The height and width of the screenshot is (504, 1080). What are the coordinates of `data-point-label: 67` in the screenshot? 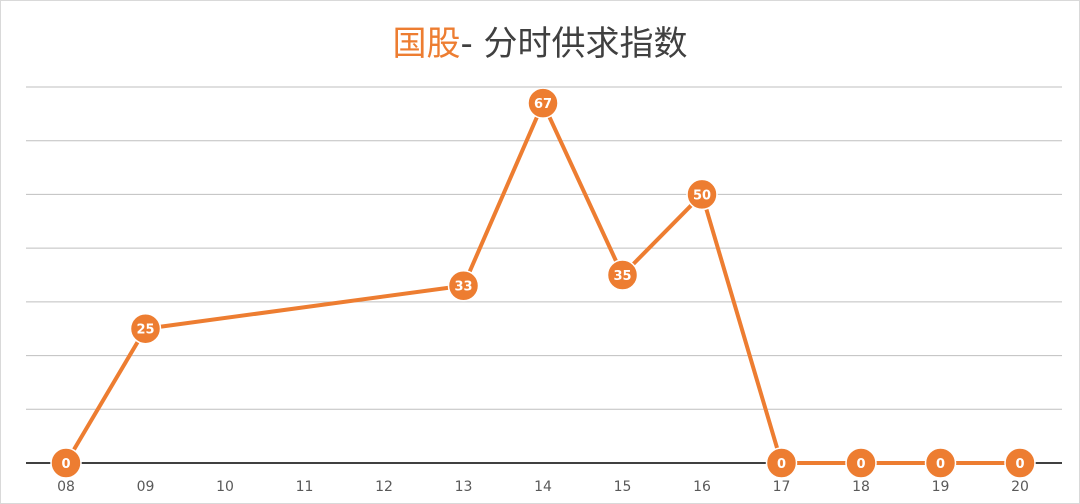 It's located at (543, 104).